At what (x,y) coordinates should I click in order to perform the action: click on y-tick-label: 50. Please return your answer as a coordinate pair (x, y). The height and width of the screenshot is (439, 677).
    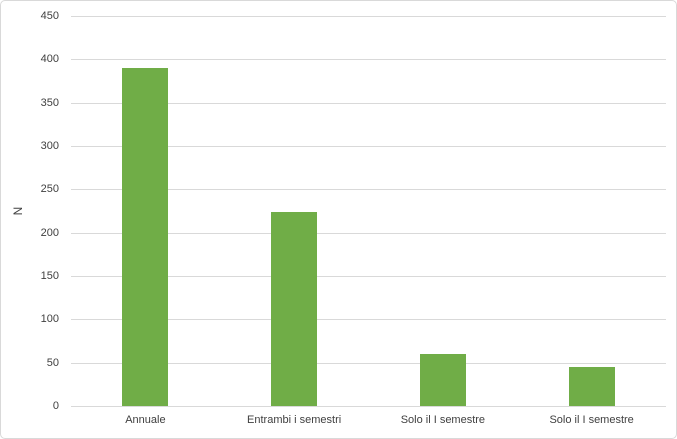
    Looking at the image, I should click on (52, 362).